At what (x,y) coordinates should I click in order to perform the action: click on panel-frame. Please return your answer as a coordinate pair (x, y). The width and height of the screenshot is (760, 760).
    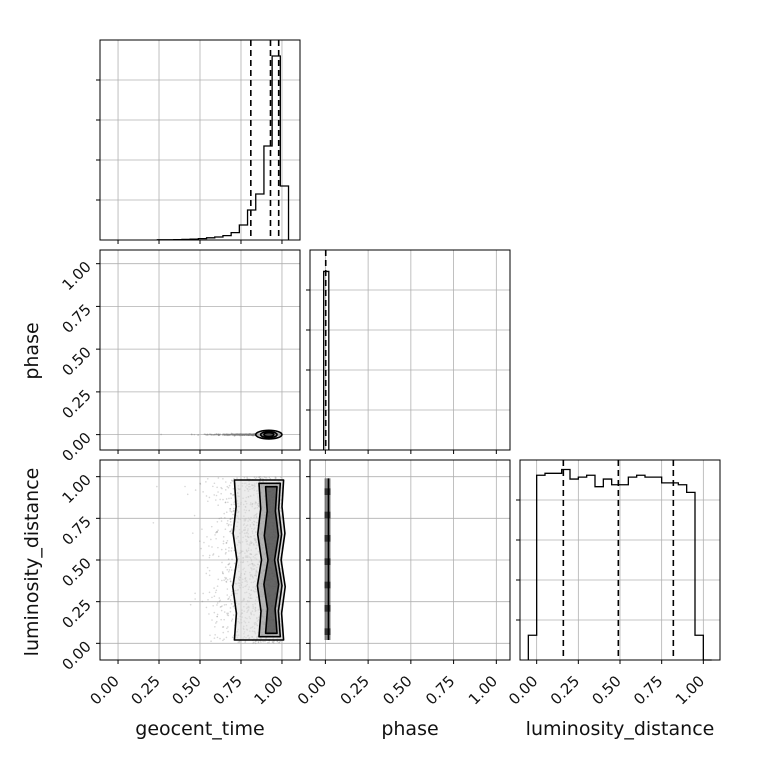
    Looking at the image, I should click on (410, 350).